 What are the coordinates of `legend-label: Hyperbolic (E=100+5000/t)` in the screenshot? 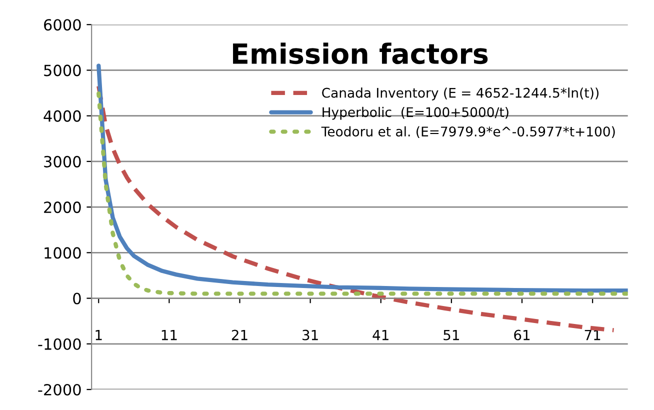 It's located at (415, 113).